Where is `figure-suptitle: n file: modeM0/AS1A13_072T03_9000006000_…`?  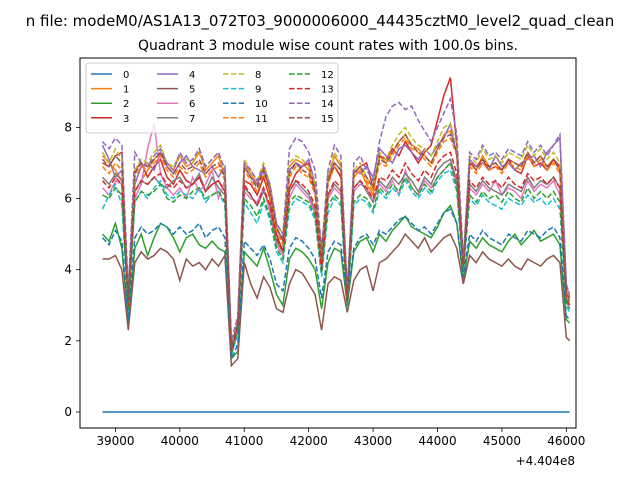
figure-suptitle: n file: modeM0/AS1A13_072T03_9000006000_… is located at coordinates (320, 21).